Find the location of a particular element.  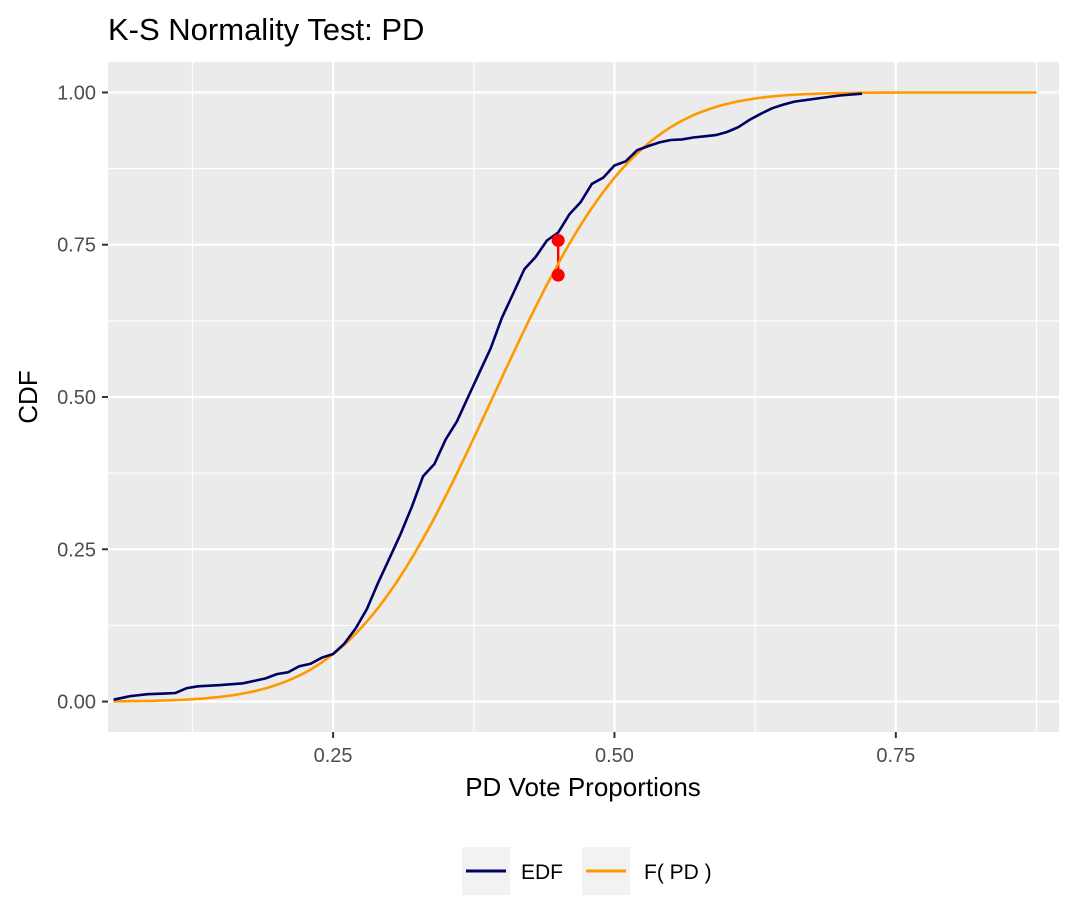

x-tick-label: 0.50 is located at coordinates (614, 756).